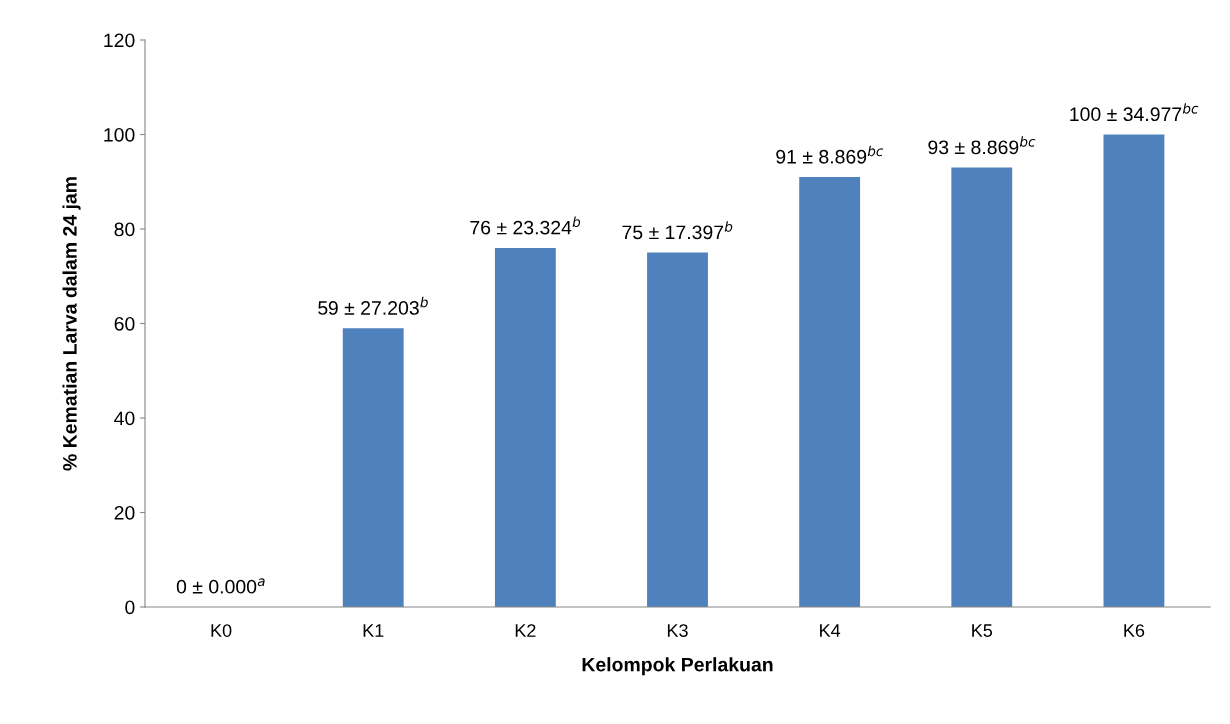  What do you see at coordinates (1134, 112) in the screenshot?
I see `data-label: 100 ± 34.977$^{bc}$` at bounding box center [1134, 112].